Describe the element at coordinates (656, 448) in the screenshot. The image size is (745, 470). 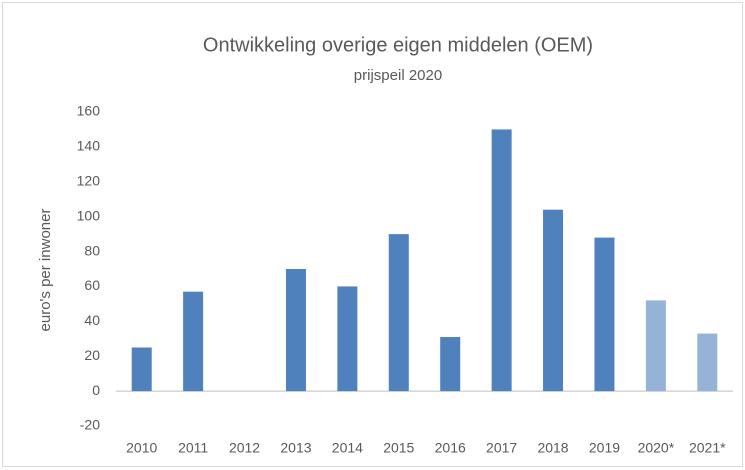
I see `x-tick-label: 2020*` at that location.